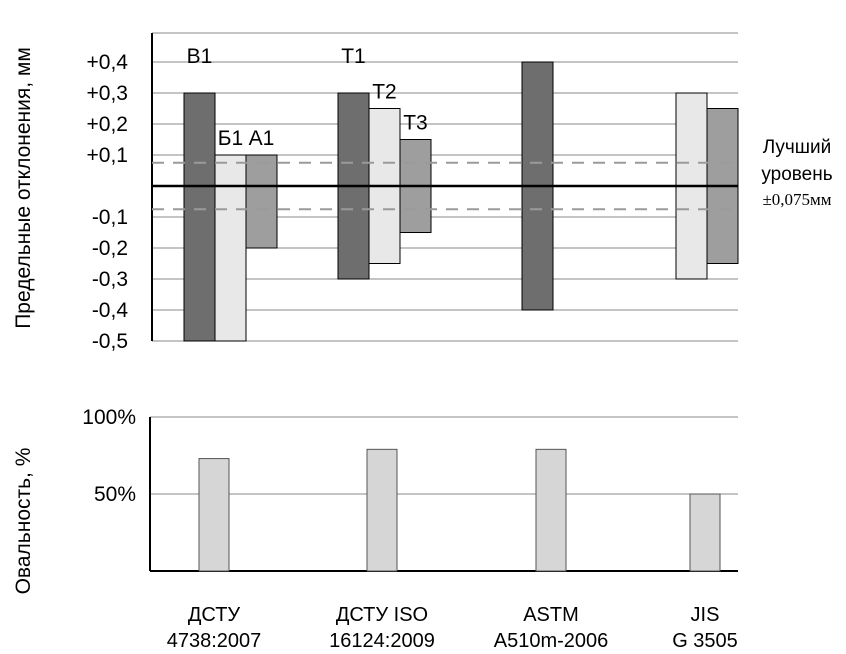  Describe the element at coordinates (705, 615) in the screenshot. I see `category-label-line1: JIS` at that location.